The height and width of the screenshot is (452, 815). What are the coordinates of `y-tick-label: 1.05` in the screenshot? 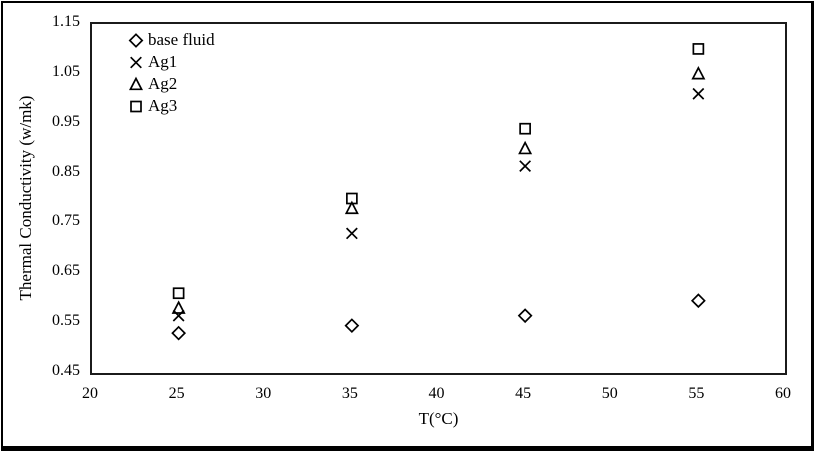 It's located at (66, 71).